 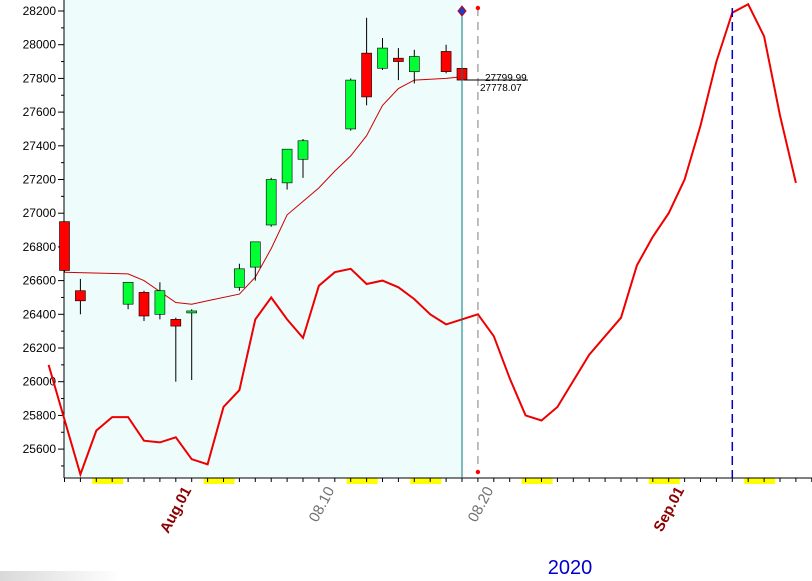 I want to click on y-tick-label: 25600, so click(x=40, y=449).